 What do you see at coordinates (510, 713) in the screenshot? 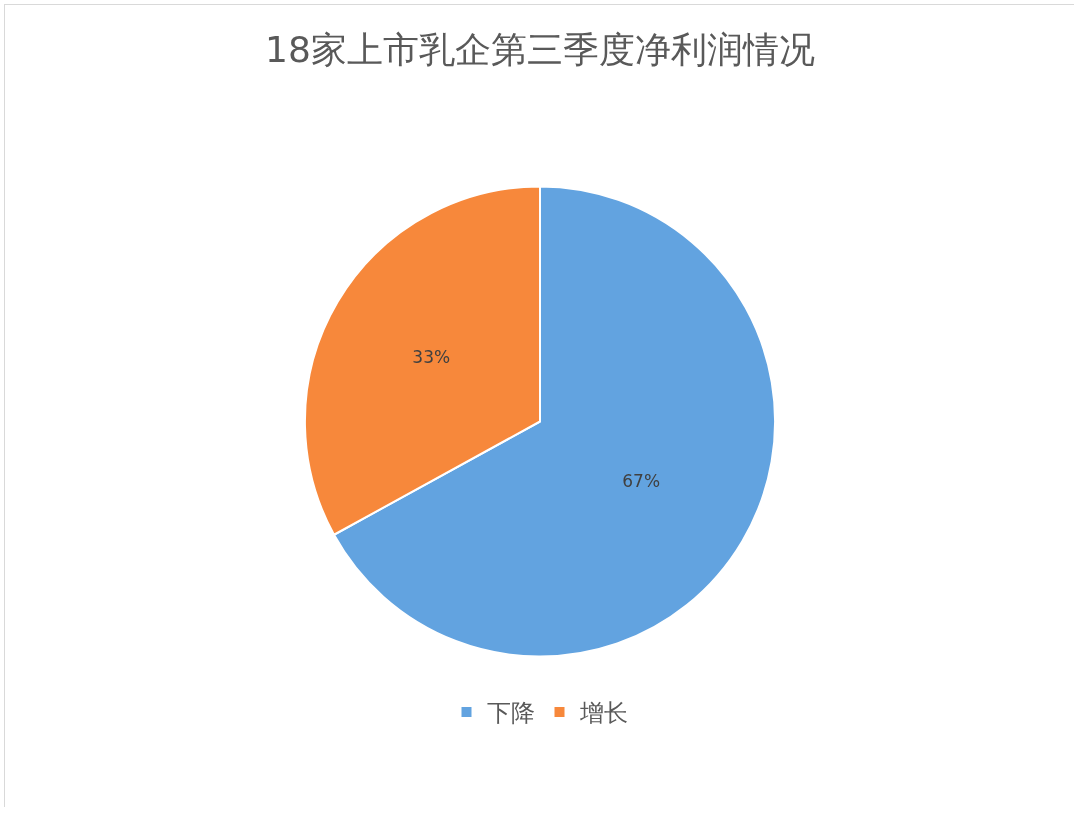
I see `legend-label: 下降` at bounding box center [510, 713].